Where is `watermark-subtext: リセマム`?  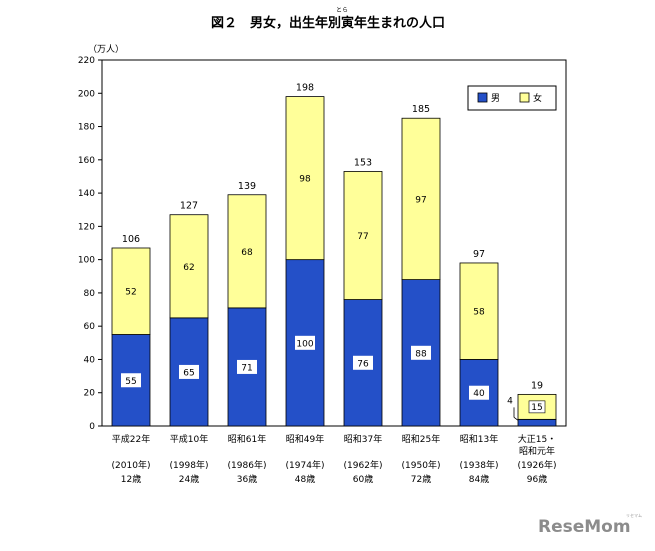
watermark-subtext: リセマム is located at coordinates (634, 515).